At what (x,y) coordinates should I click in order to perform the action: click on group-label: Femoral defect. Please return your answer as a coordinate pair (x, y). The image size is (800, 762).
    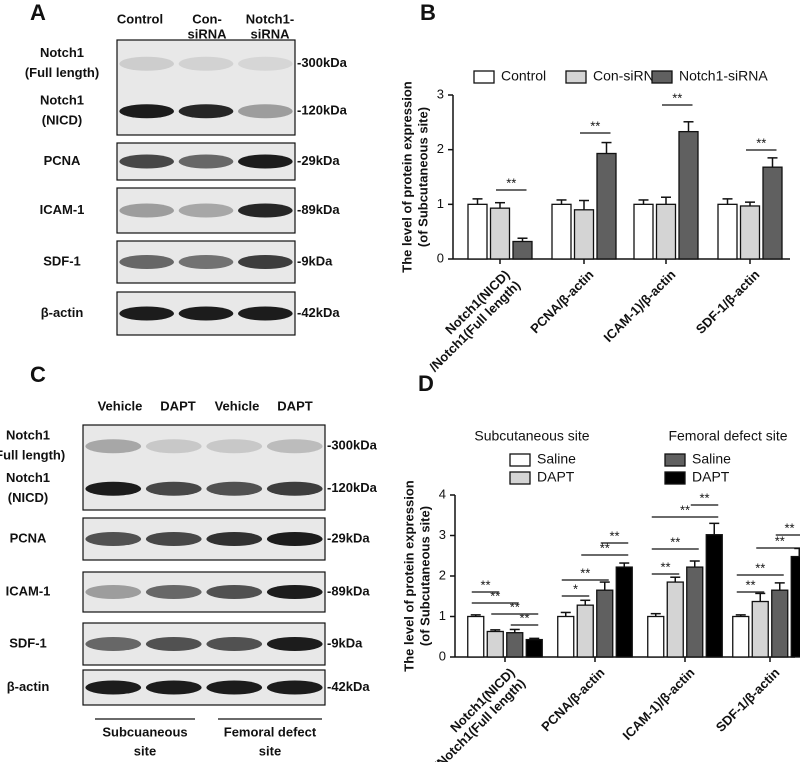
    Looking at the image, I should click on (270, 731).